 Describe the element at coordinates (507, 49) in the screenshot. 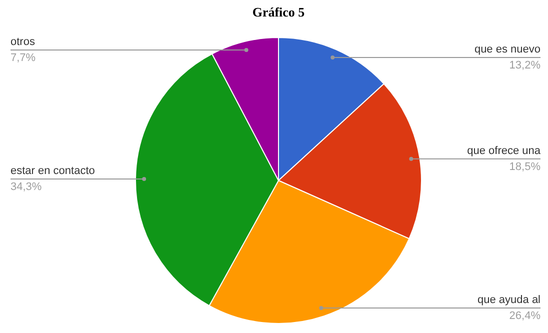

I see `slice-label: que es nuevo` at that location.